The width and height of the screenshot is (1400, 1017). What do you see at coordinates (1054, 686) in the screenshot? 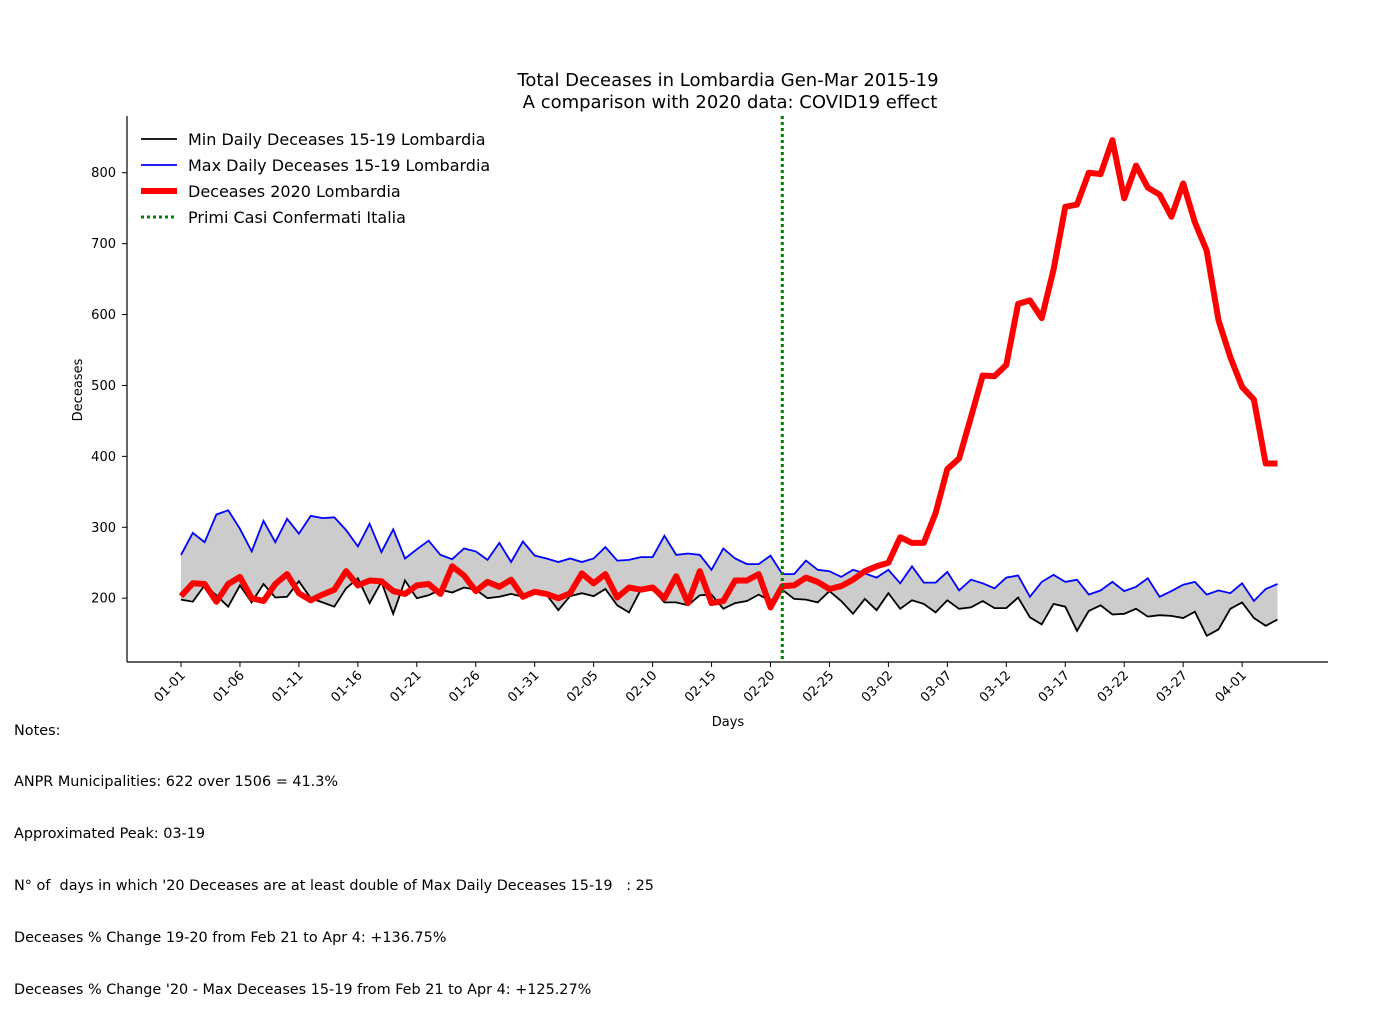
I see `x-tick-label: 03-17` at bounding box center [1054, 686].